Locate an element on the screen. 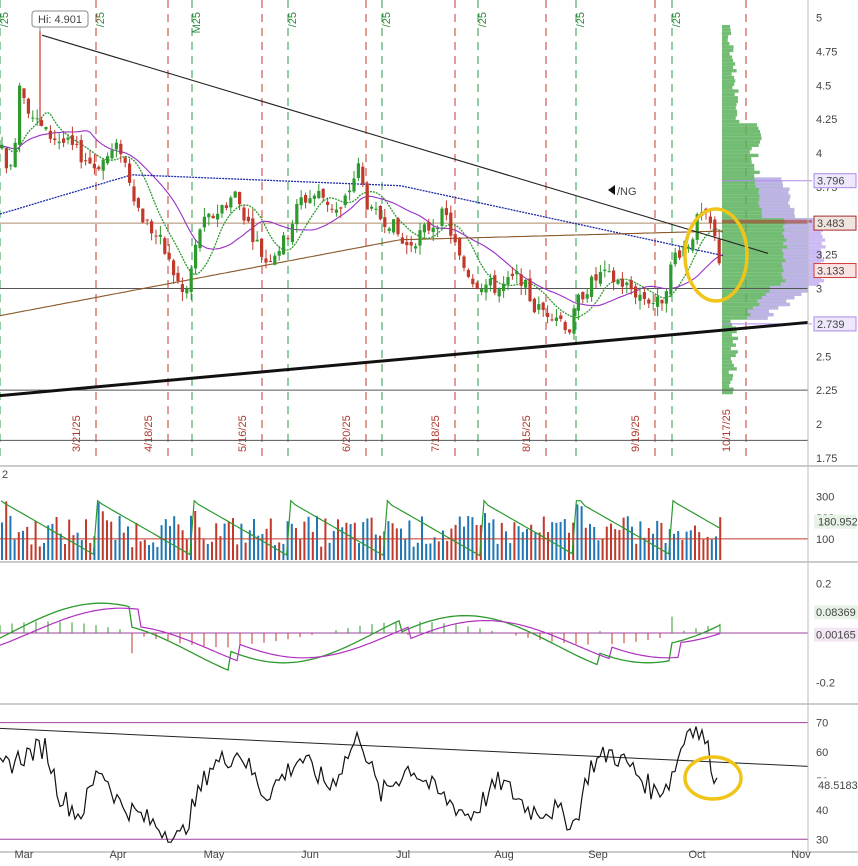 The height and width of the screenshot is (866, 858). macd-line is located at coordinates (360, 637).